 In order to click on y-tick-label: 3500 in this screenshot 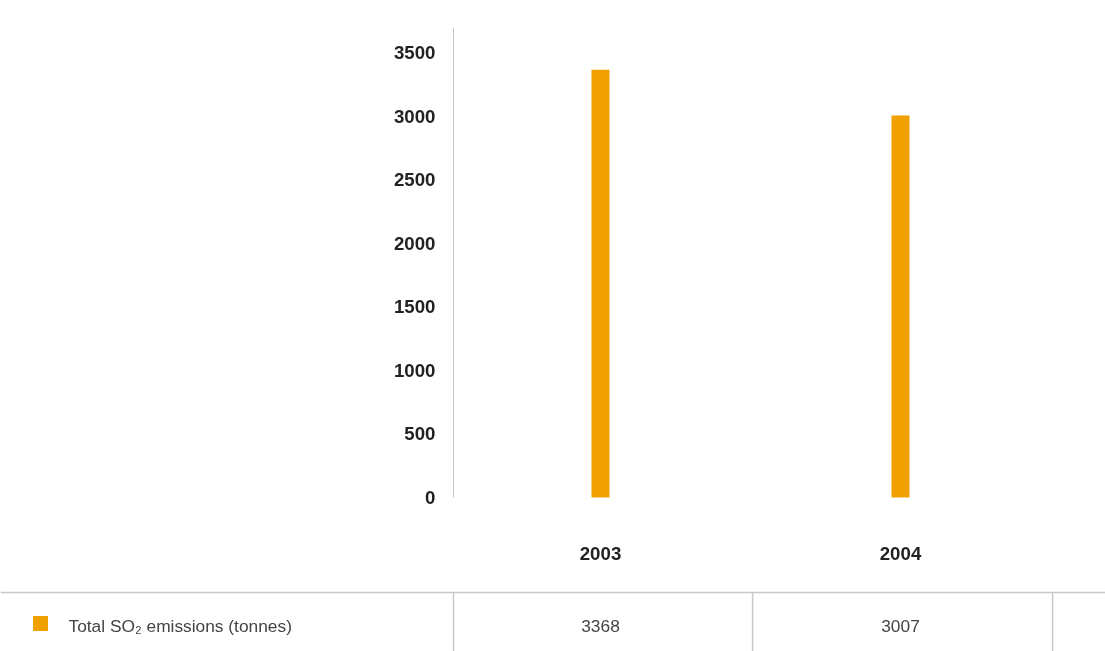, I will do `click(415, 53)`.